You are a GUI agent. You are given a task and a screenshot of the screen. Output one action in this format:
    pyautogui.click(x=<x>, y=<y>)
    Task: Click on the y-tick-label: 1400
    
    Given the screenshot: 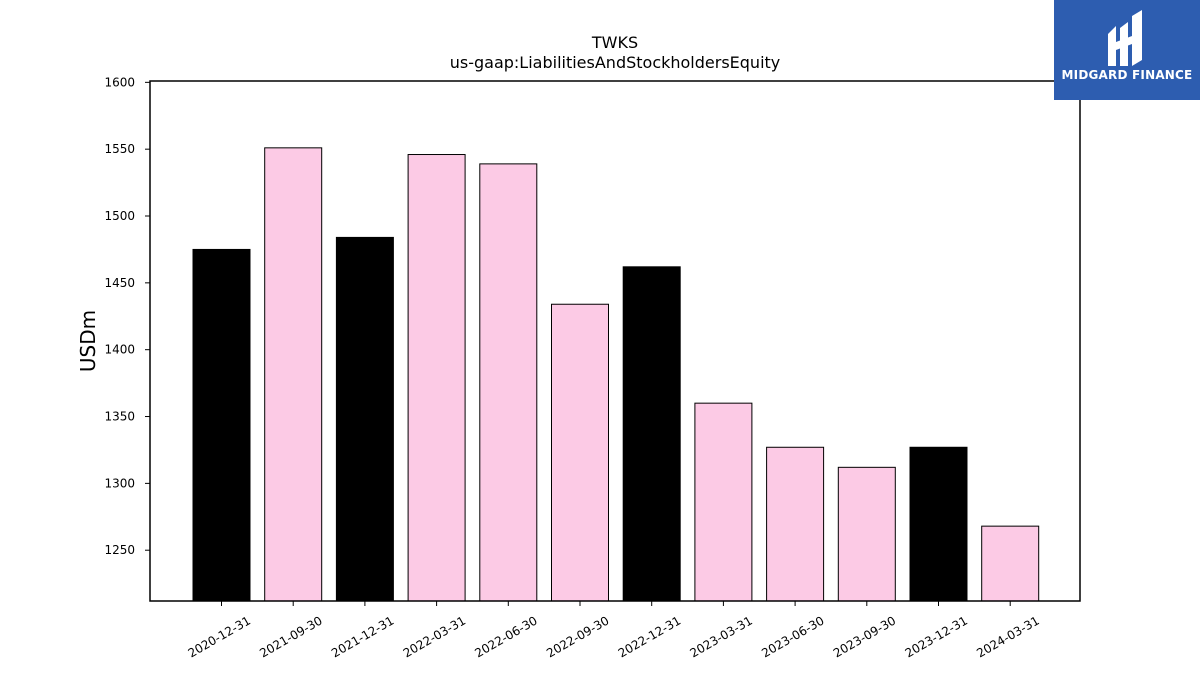 What is the action you would take?
    pyautogui.click(x=119, y=350)
    